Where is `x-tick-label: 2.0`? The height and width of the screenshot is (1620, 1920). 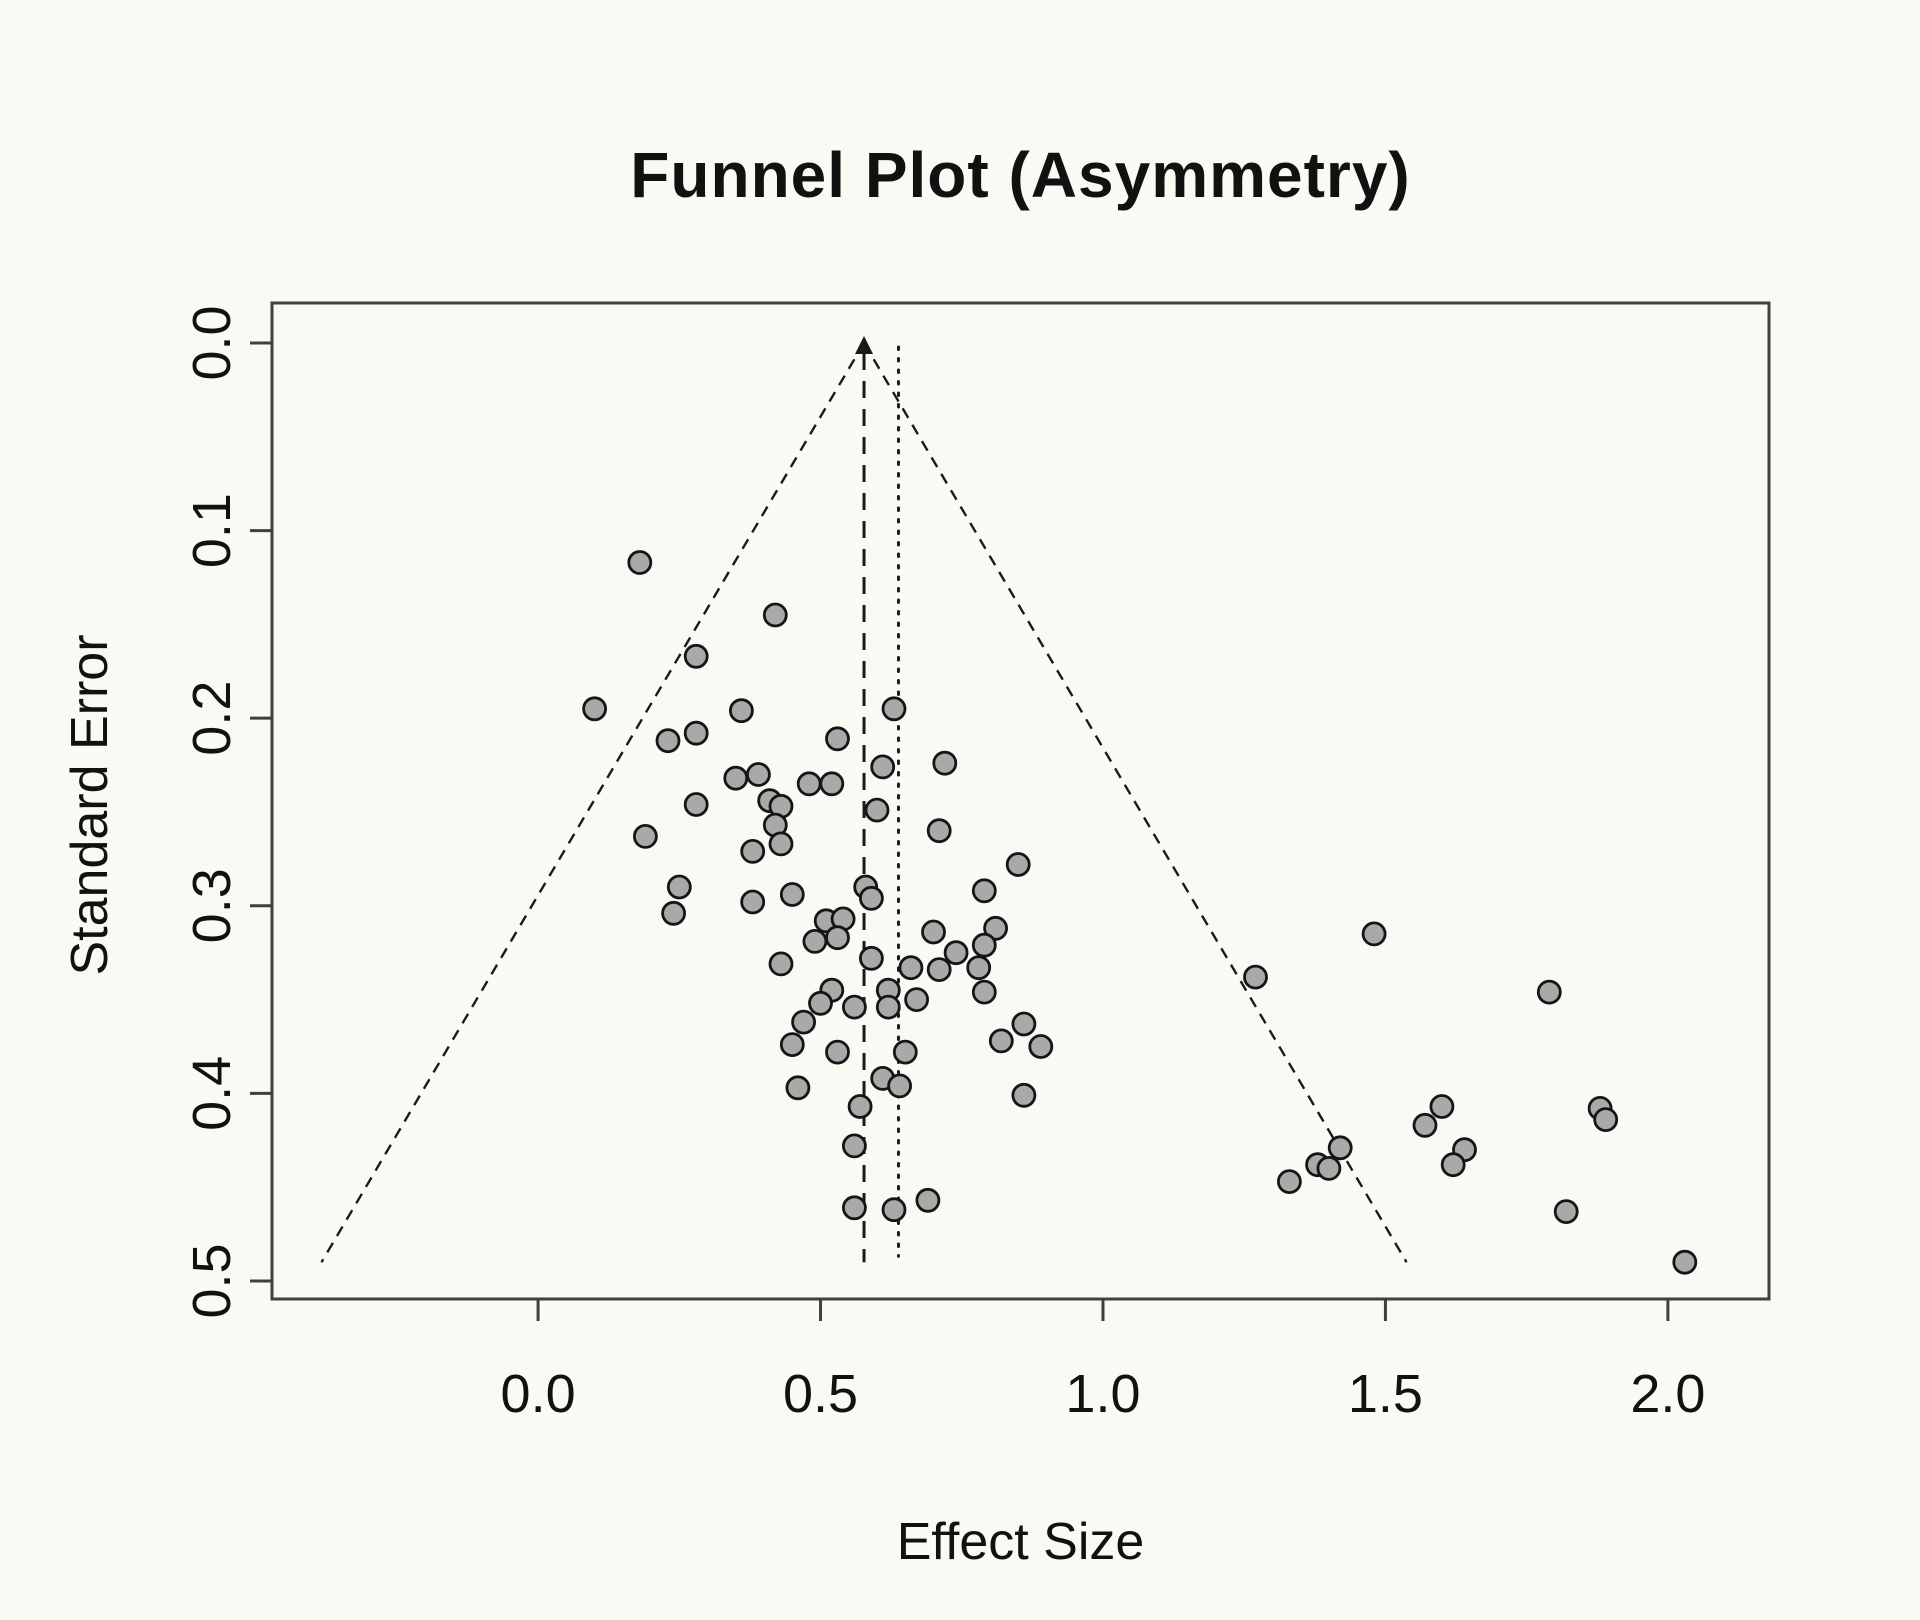
x-tick-label: 2.0 is located at coordinates (1667, 1394).